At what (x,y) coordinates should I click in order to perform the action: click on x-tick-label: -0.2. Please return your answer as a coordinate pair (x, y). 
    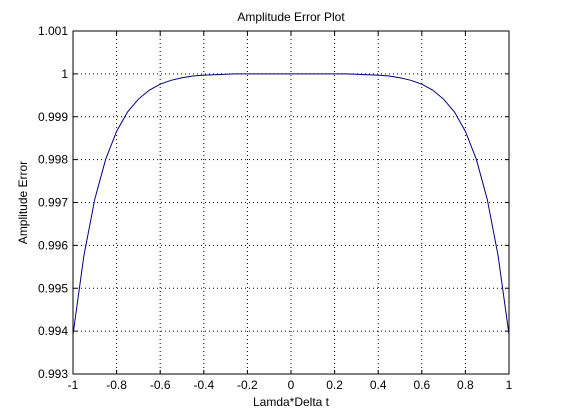
    Looking at the image, I should click on (247, 385).